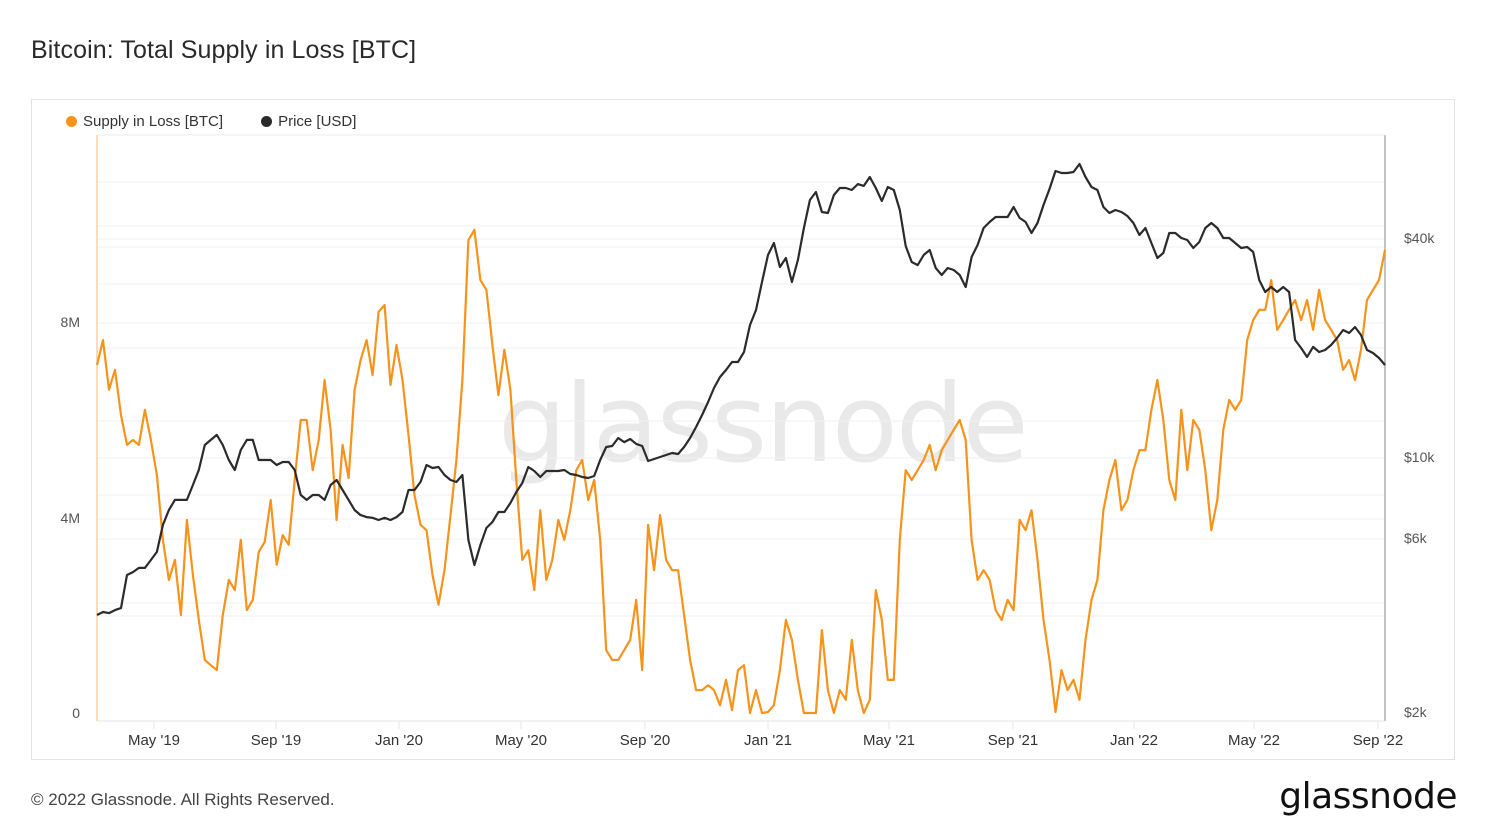 This screenshot has height=837, width=1488. I want to click on chart-legend: Supply in Loss [BTC] Price [USD], so click(230, 121).